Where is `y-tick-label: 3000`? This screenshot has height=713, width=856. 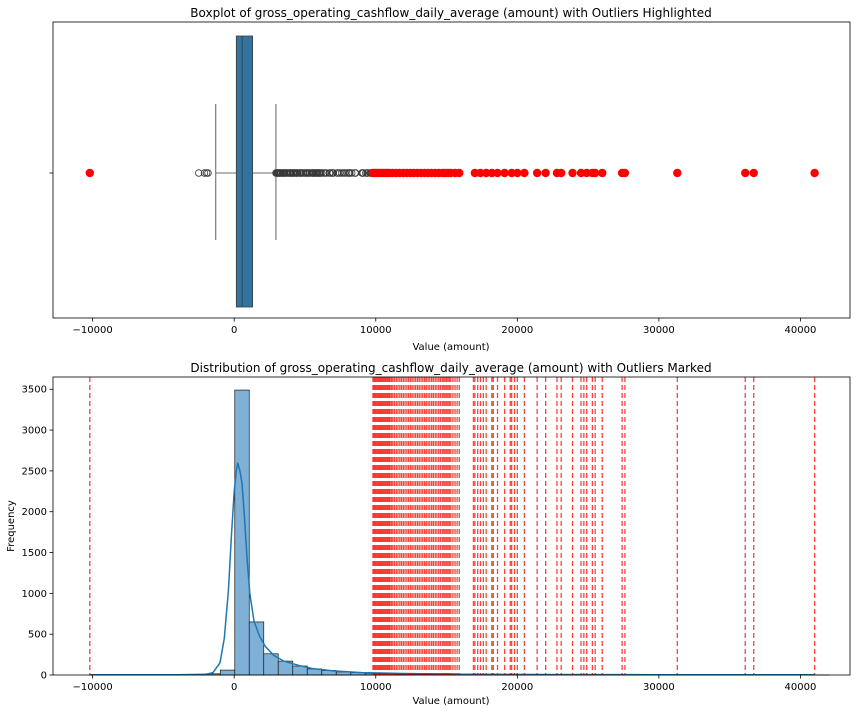
y-tick-label: 3000 is located at coordinates (34, 431).